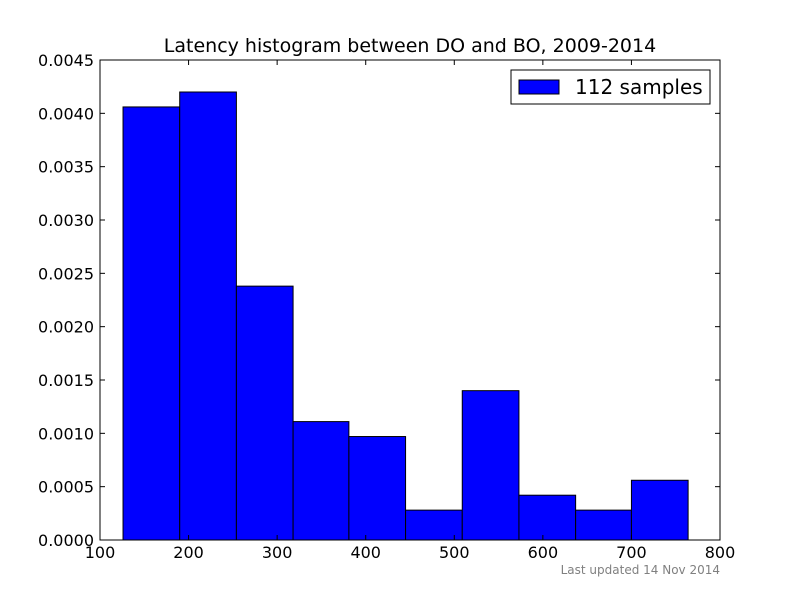 The height and width of the screenshot is (600, 800). What do you see at coordinates (66, 167) in the screenshot?
I see `y-tick-label: 0.0035` at bounding box center [66, 167].